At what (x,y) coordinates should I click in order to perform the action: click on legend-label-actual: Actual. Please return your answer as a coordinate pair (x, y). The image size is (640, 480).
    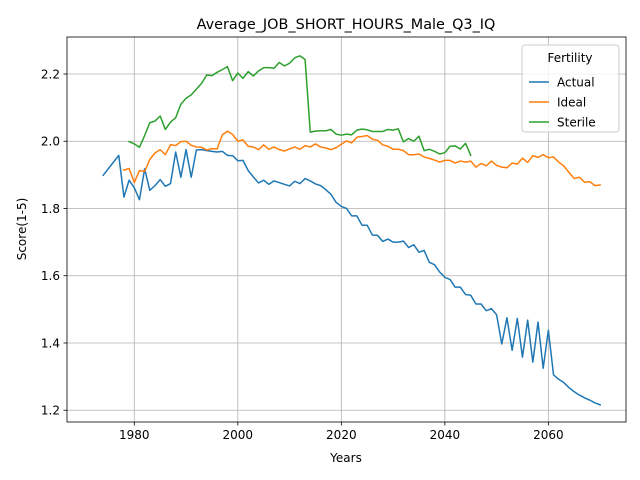
    Looking at the image, I should click on (576, 82).